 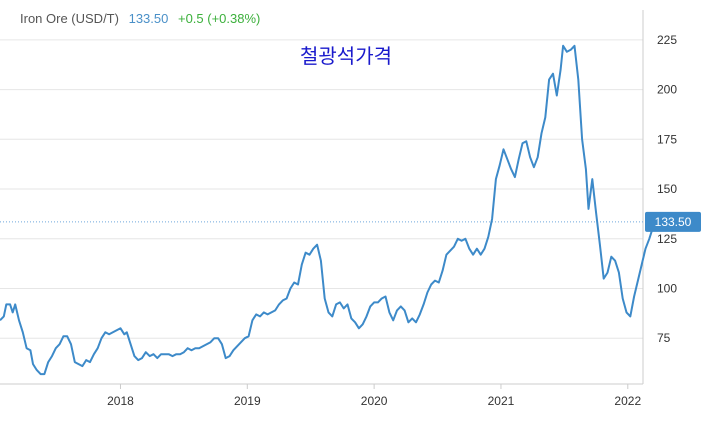 What do you see at coordinates (148, 18) in the screenshot?
I see `current-price: 133.50` at bounding box center [148, 18].